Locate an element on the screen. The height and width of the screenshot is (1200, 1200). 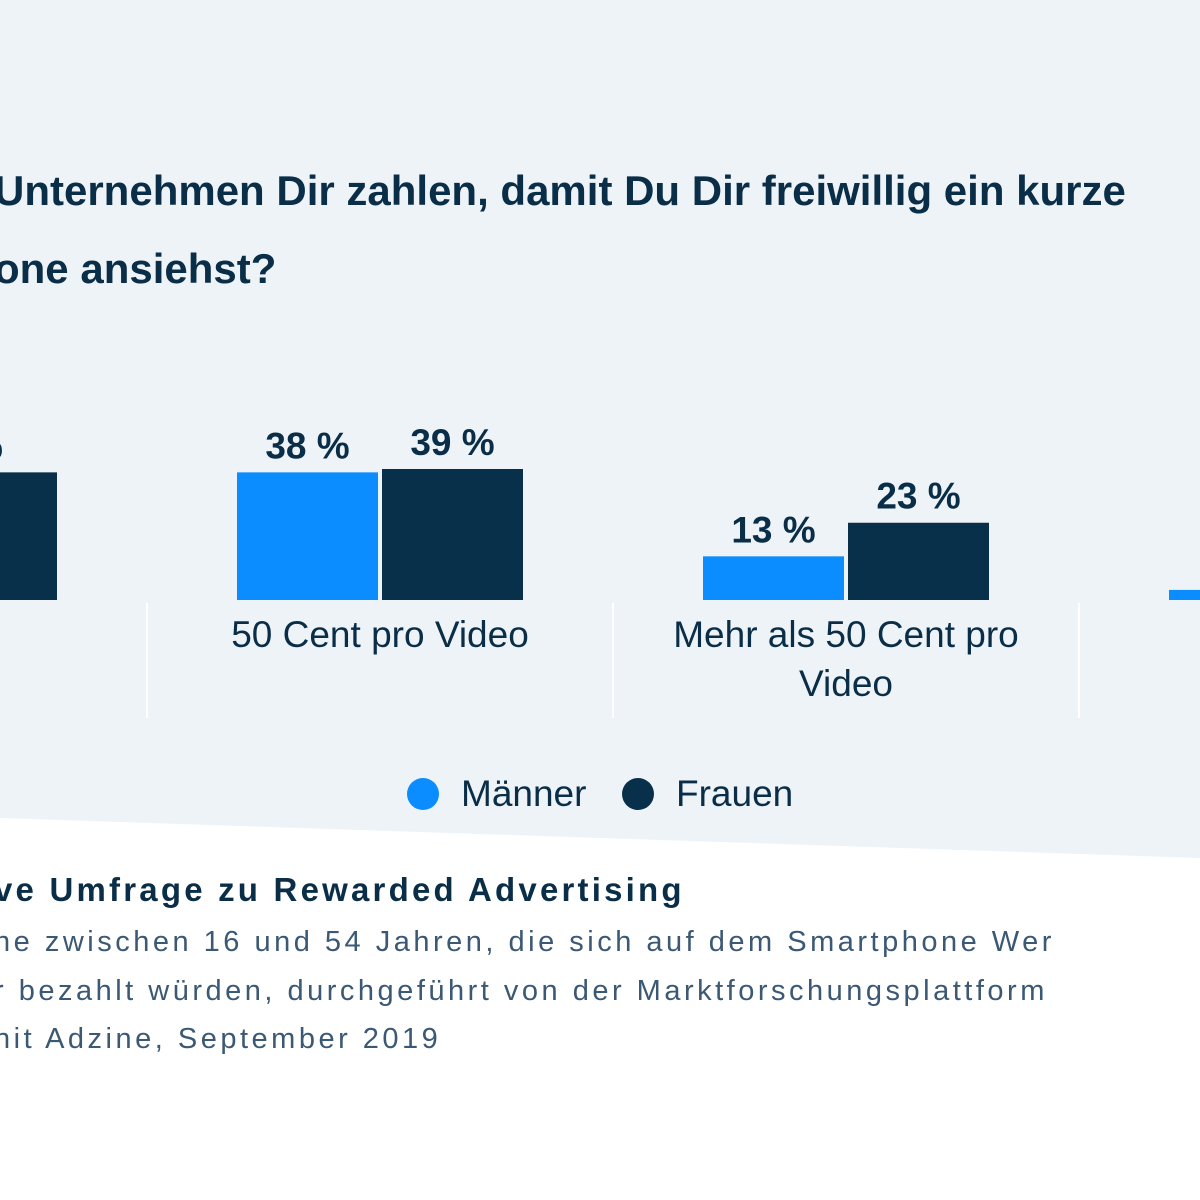
source-description-line-3: nit Adzine, September 2019 is located at coordinates (221, 1039).